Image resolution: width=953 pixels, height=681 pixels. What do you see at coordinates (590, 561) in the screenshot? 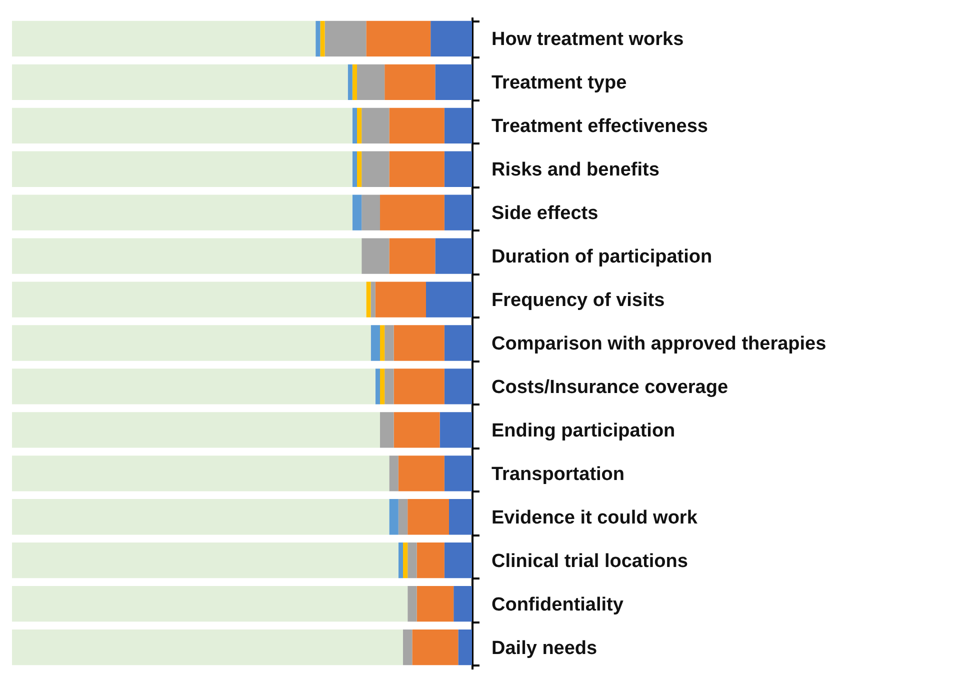
I see `y-tick-label: Clinical trial locations` at bounding box center [590, 561].